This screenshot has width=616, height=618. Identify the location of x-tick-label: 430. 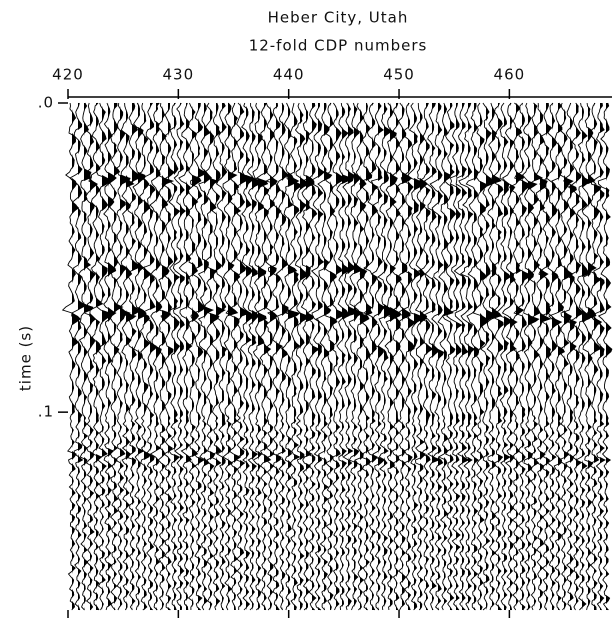
(179, 75).